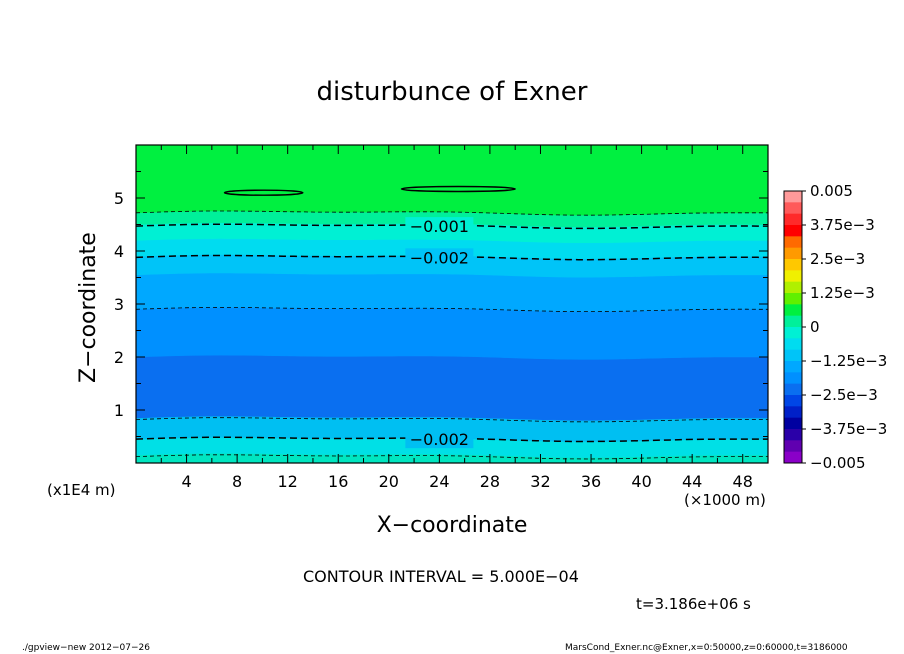 The image size is (904, 654). Describe the element at coordinates (842, 225) in the screenshot. I see `colorbar-label-1: 3.75e−3` at that location.